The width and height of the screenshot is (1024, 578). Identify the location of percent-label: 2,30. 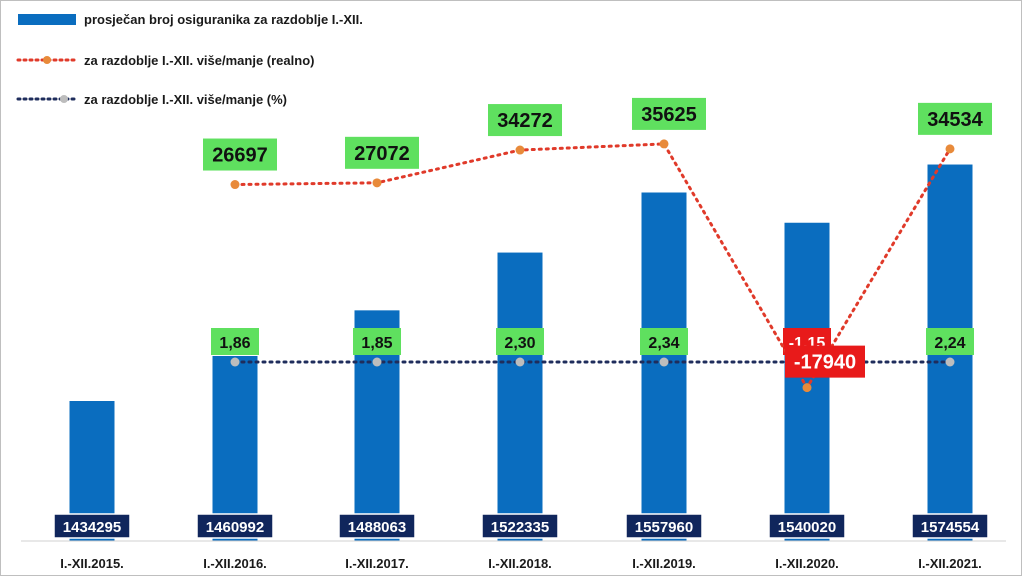
(519, 343).